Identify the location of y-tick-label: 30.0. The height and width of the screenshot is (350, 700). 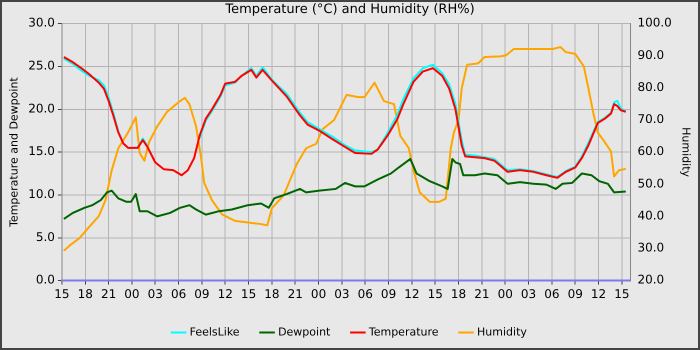
(41, 23).